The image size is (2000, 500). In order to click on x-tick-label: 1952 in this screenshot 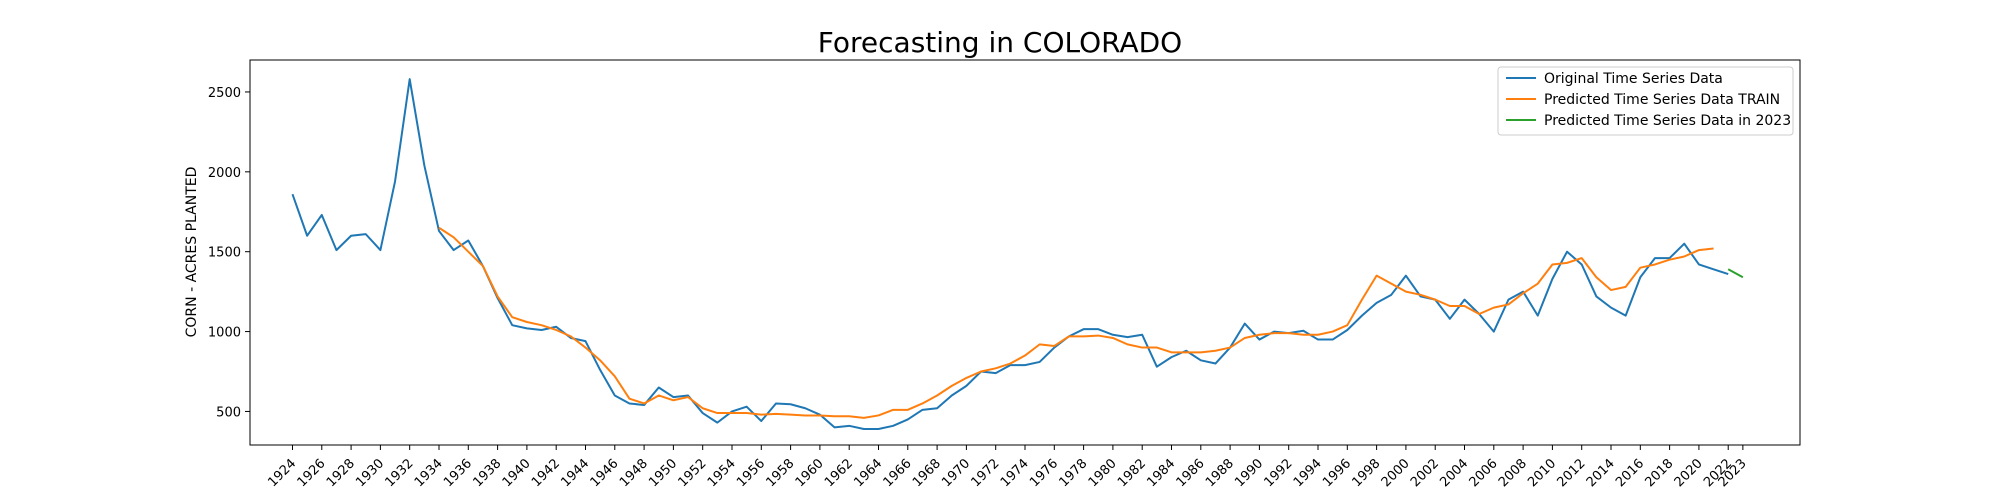, I will do `click(693, 473)`.